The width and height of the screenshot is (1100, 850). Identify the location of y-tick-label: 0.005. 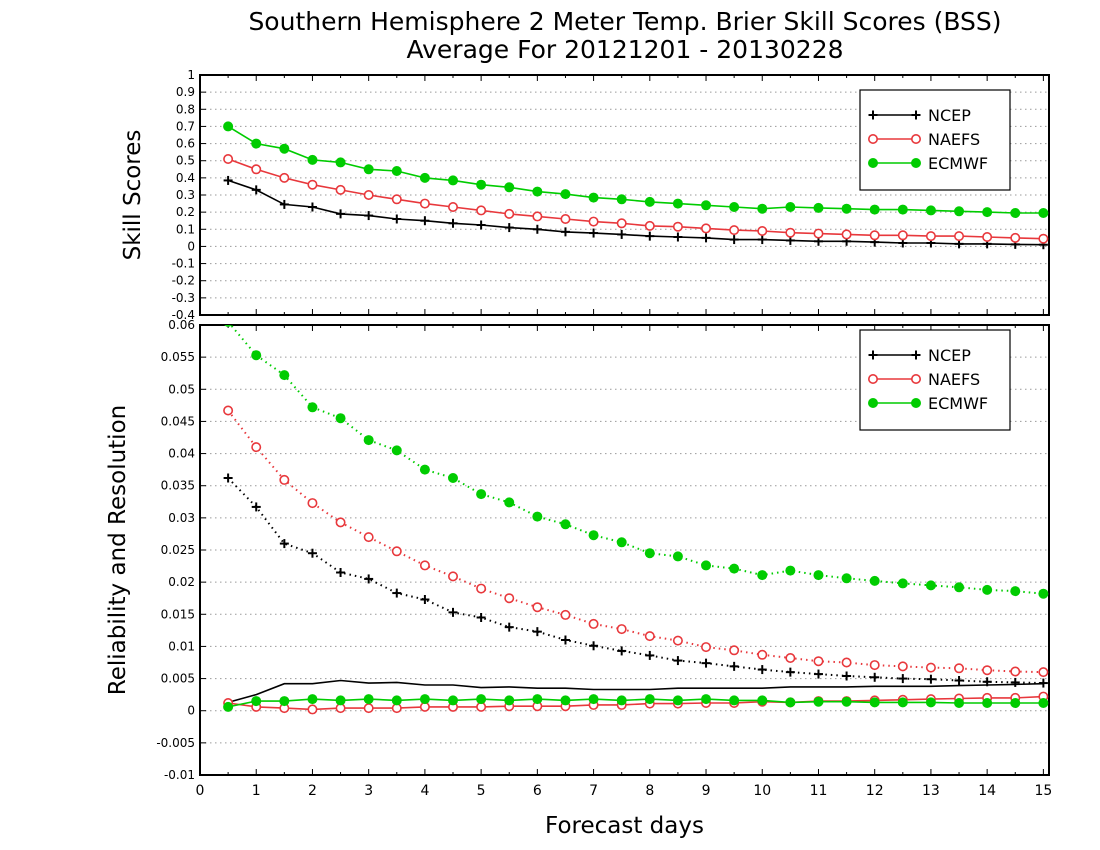
(178, 679).